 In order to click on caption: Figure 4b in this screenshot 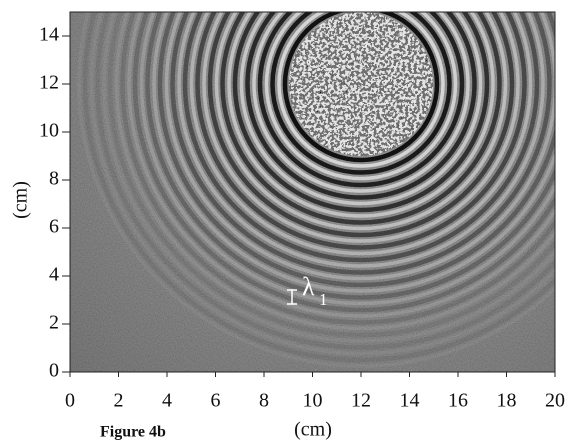, I will do `click(133, 432)`.